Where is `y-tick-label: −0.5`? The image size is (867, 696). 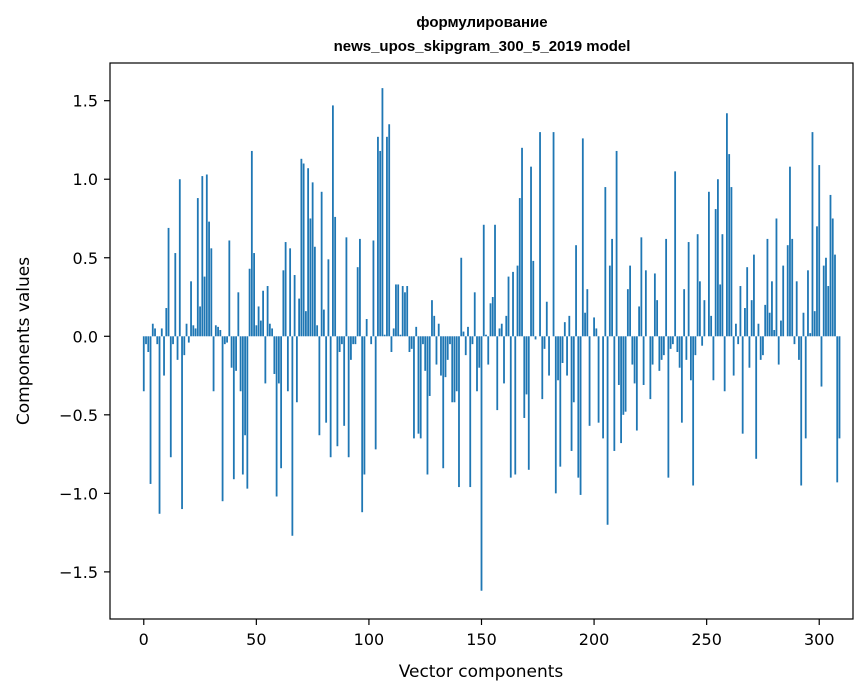 y-tick-label: −0.5 is located at coordinates (78, 415).